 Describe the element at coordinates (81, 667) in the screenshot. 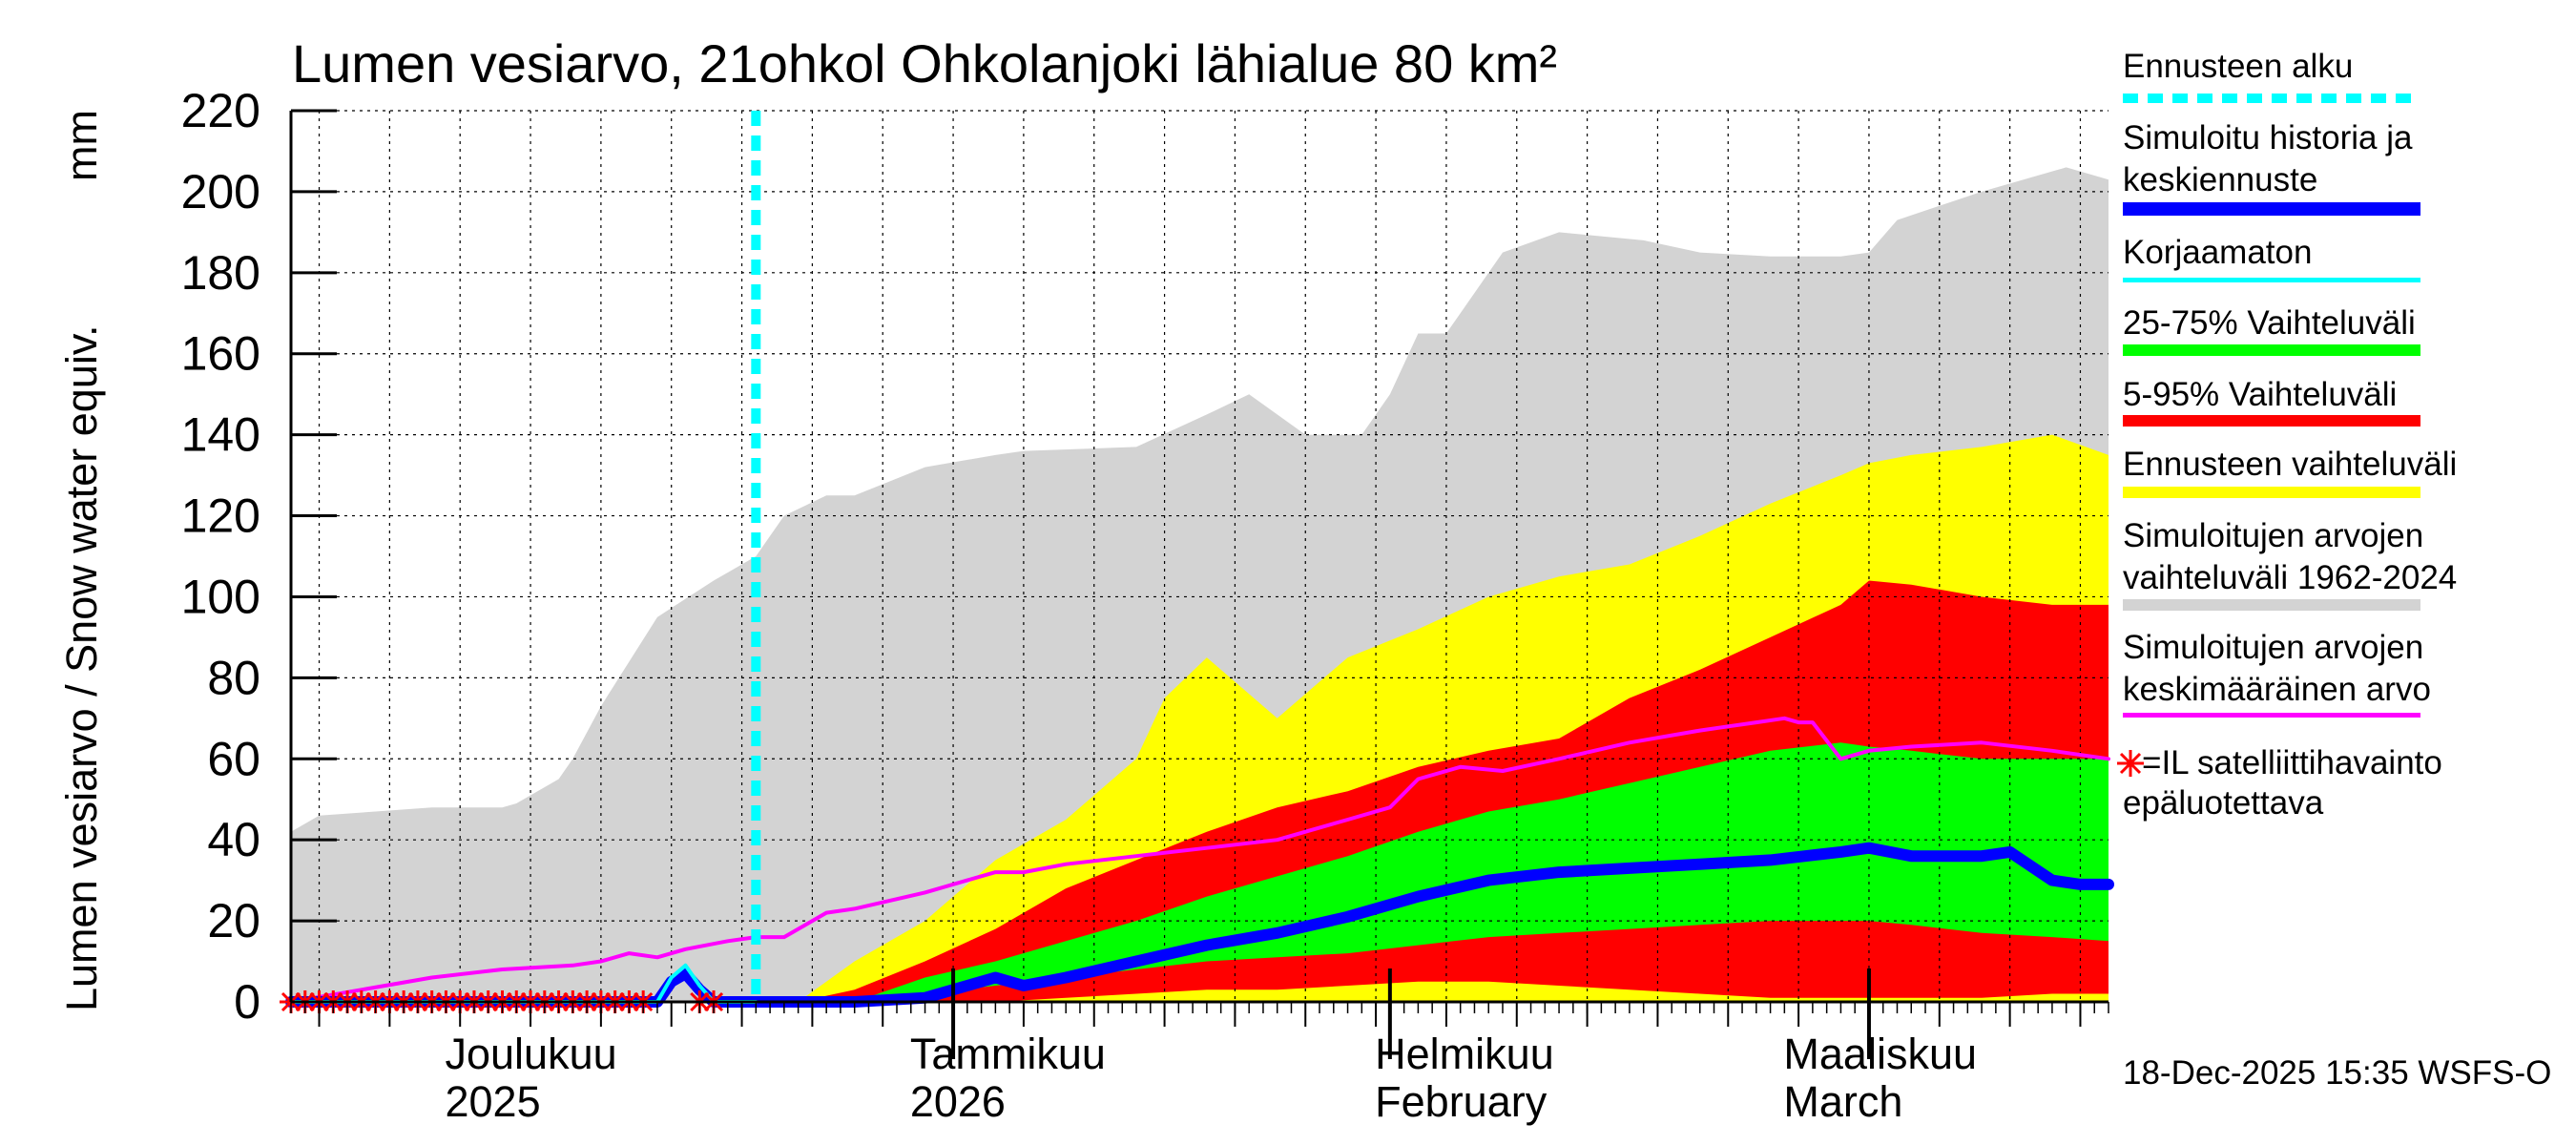

I see `y-axis-label: Lumen vesiarvo / Snow water equiv.` at that location.